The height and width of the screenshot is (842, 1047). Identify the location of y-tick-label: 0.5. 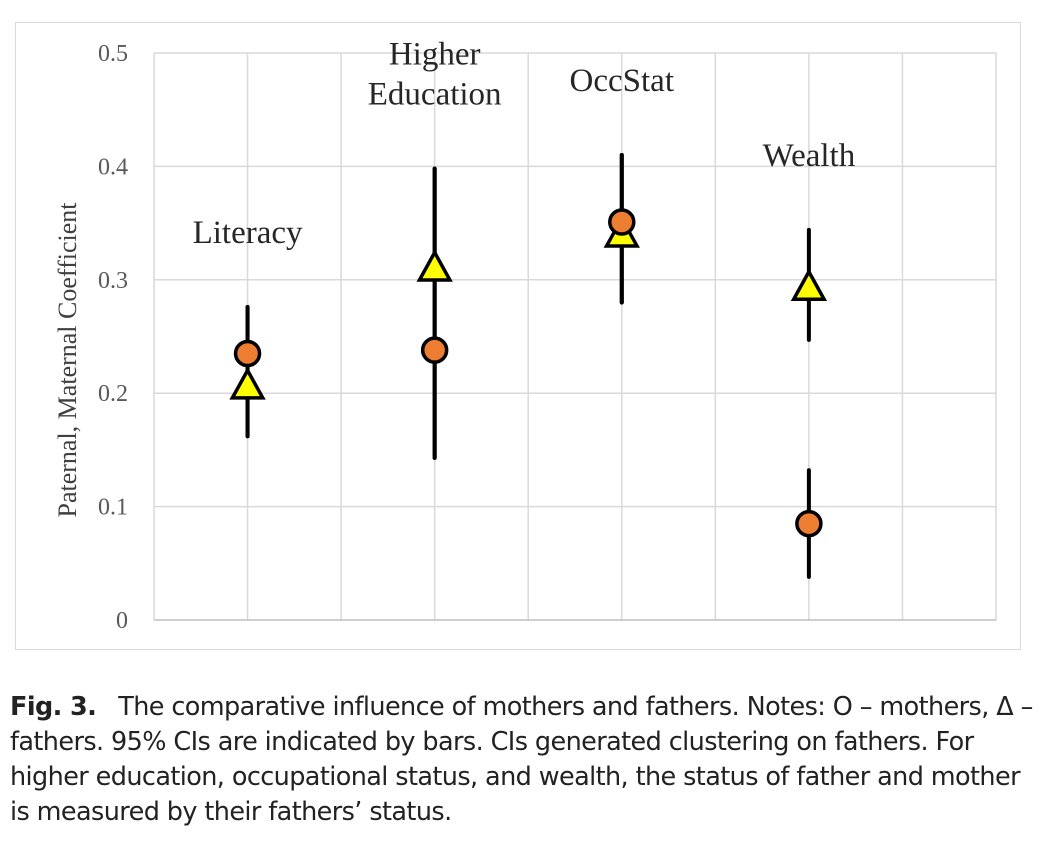
(113, 54).